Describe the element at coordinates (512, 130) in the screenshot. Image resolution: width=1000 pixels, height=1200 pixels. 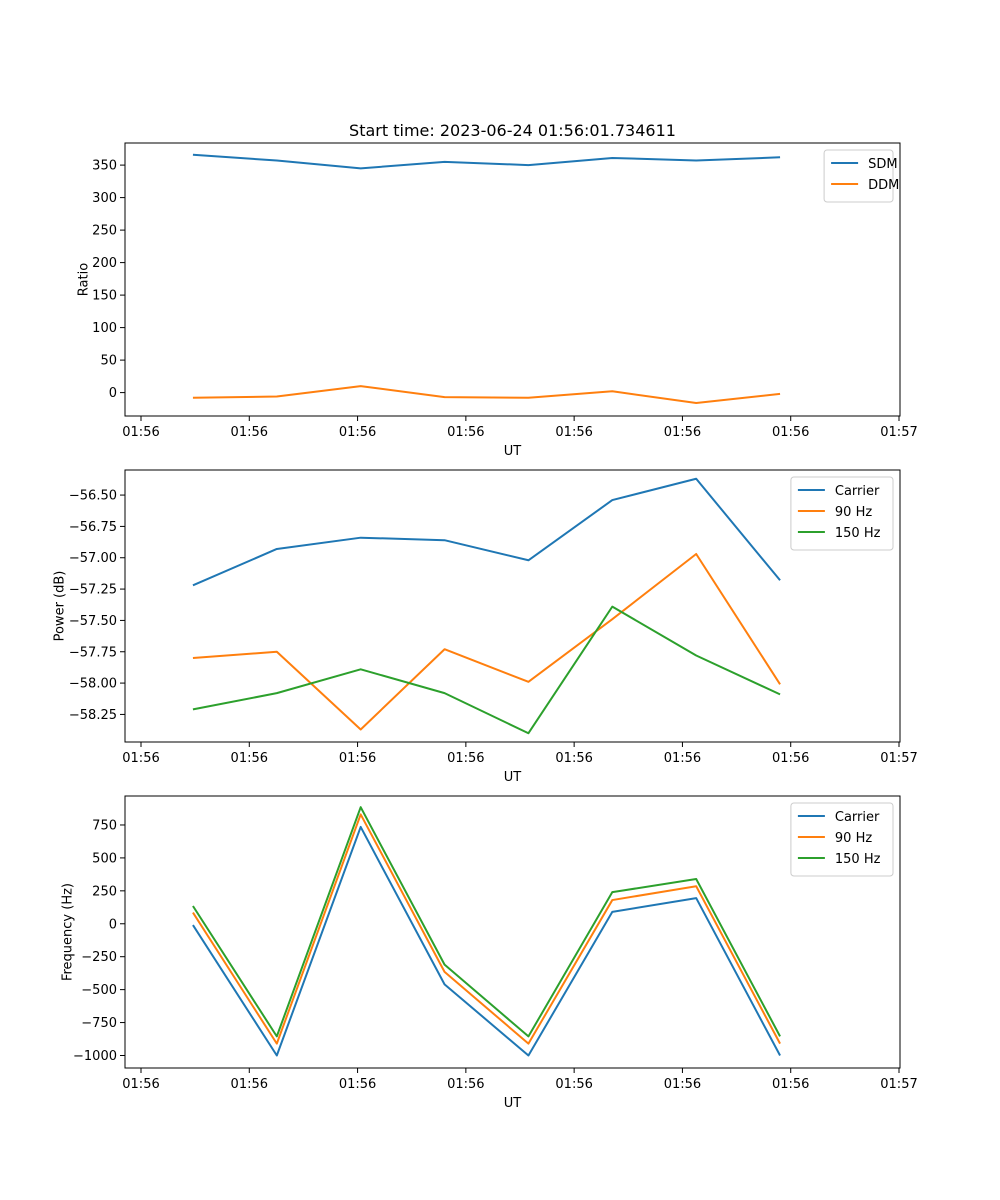
I see `figure-title: Start time: 2023-06-24 01:56:01.734611` at that location.